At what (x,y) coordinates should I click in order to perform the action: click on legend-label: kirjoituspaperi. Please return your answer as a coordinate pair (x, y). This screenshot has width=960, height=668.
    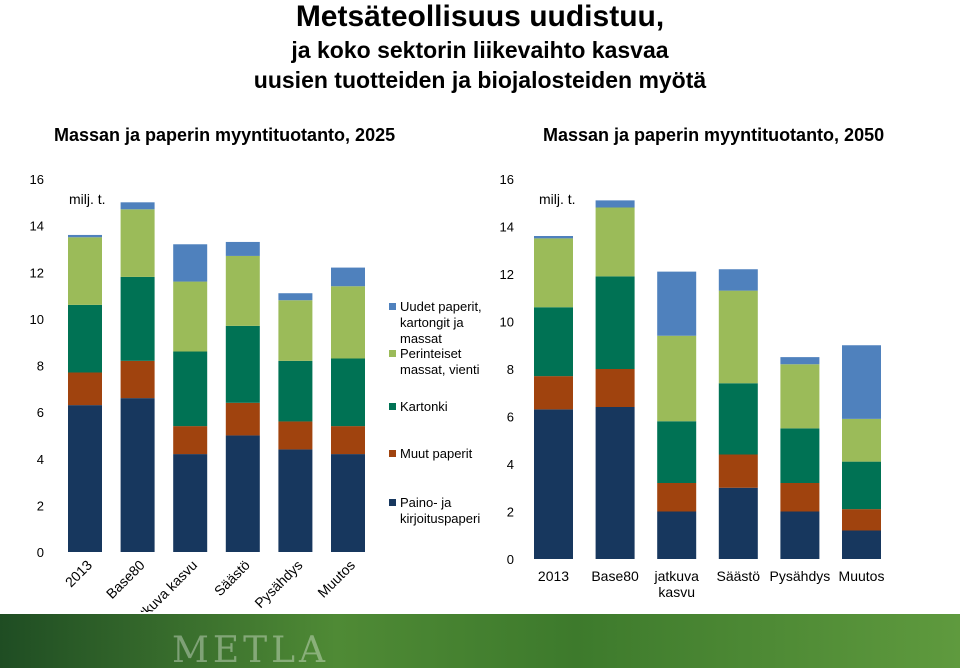
    Looking at the image, I should click on (440, 518).